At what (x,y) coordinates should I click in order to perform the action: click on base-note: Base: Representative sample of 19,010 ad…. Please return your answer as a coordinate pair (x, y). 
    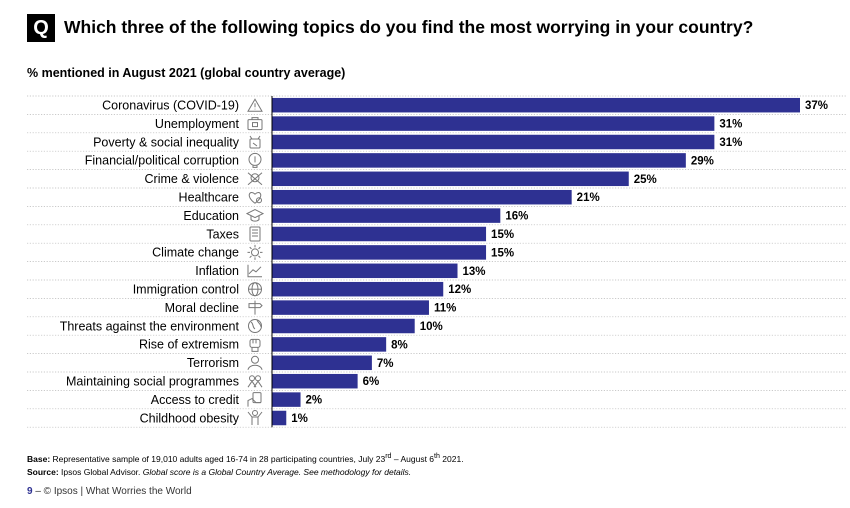
    Looking at the image, I should click on (245, 458).